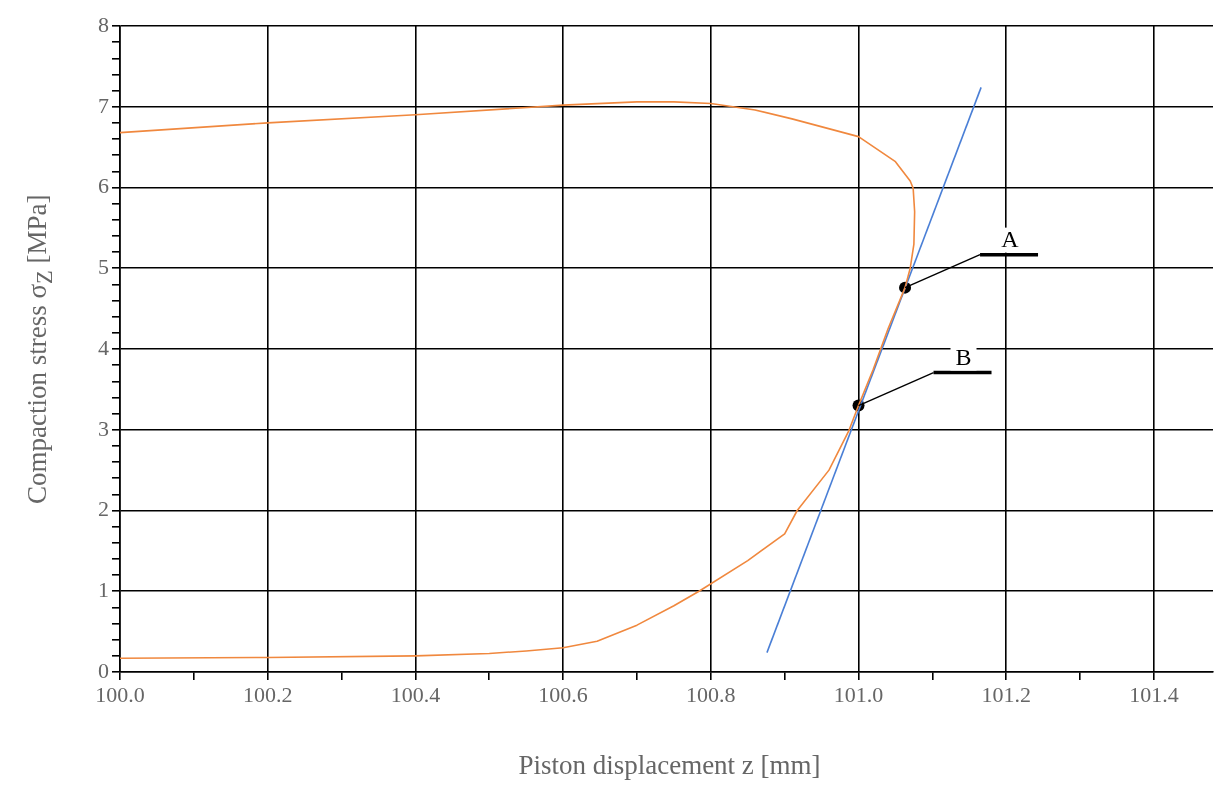  Describe the element at coordinates (669, 765) in the screenshot. I see `x-axis-title: Piston displacement z [mm]` at that location.